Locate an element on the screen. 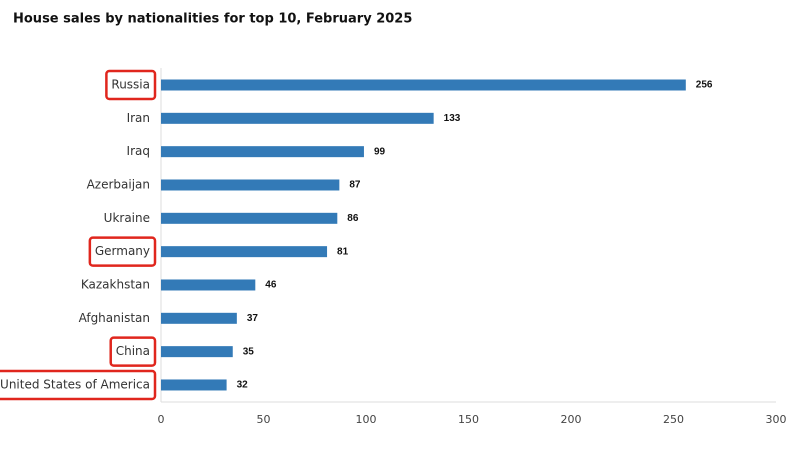 The width and height of the screenshot is (805, 451). y-tick-label: Russia is located at coordinates (130, 85).